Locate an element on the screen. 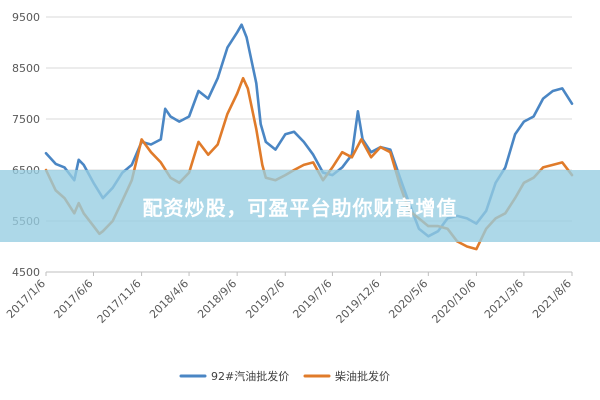 The width and height of the screenshot is (600, 400). banner-text: 配资炒股，可盈平台助你财富增值 is located at coordinates (300, 207).